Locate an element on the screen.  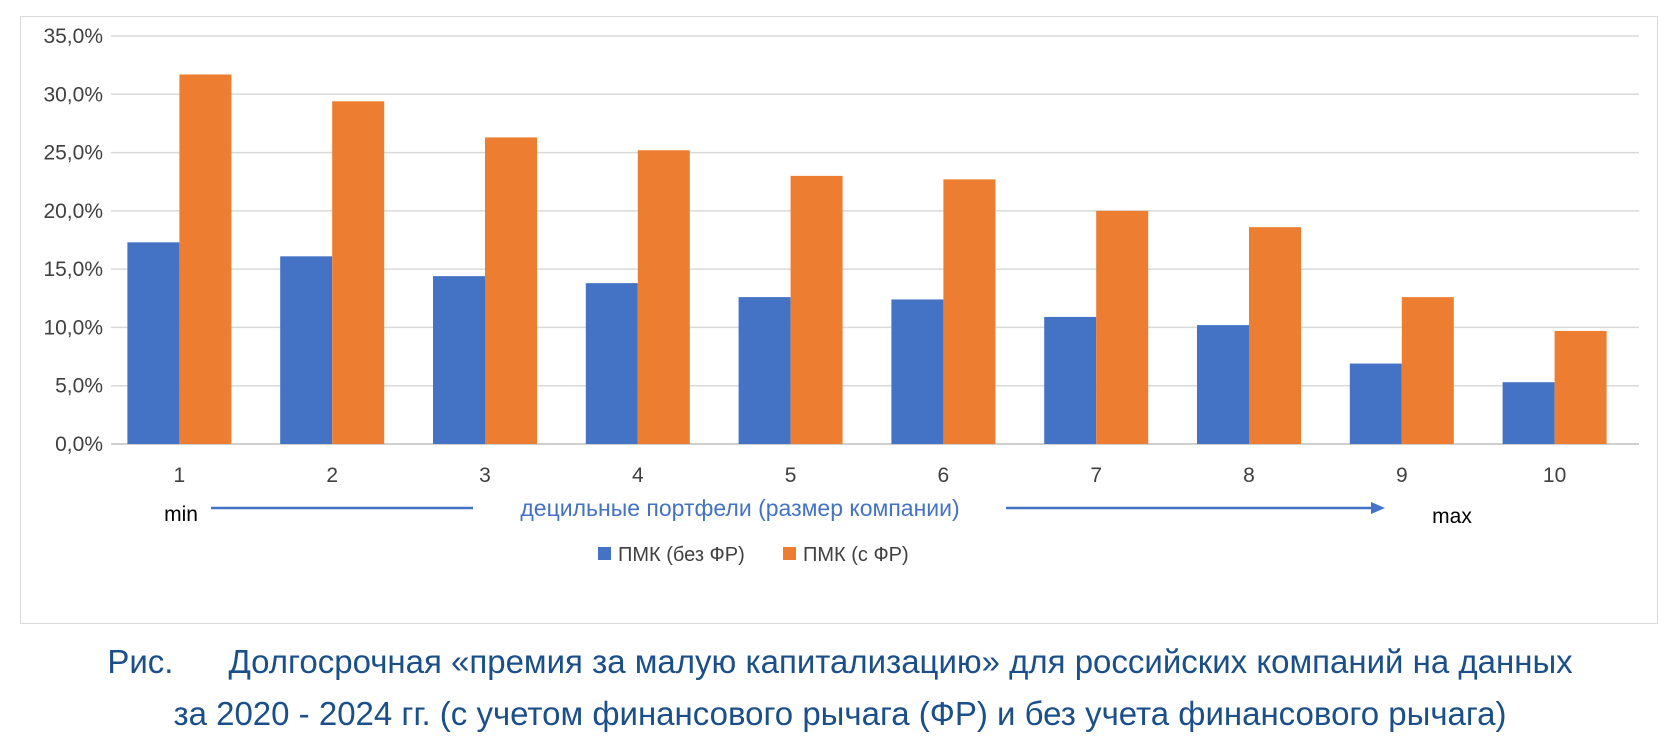
x-tick-label: 10 is located at coordinates (1554, 475).